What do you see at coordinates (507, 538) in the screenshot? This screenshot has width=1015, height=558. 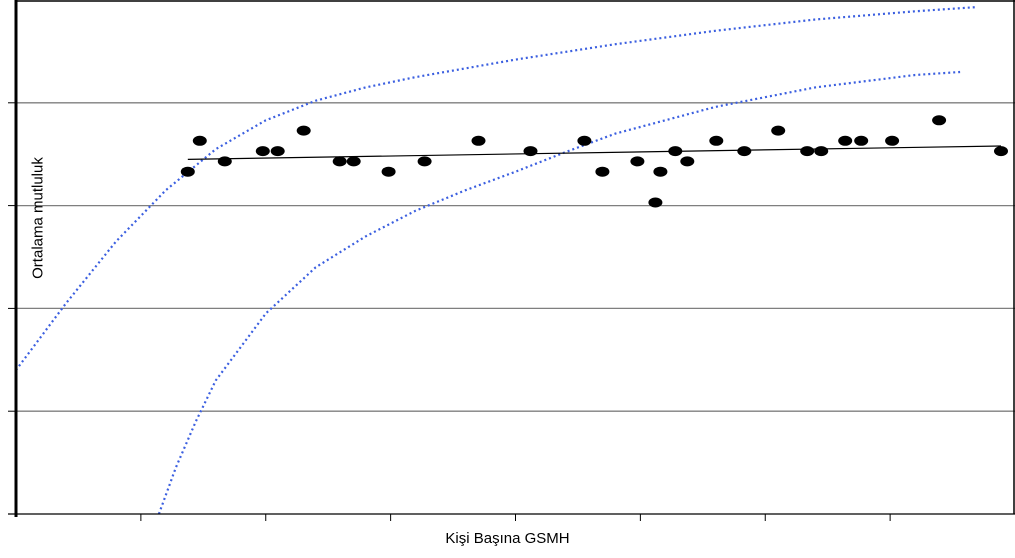 I see `x-axis-title: Kişi Başına GSMH` at bounding box center [507, 538].